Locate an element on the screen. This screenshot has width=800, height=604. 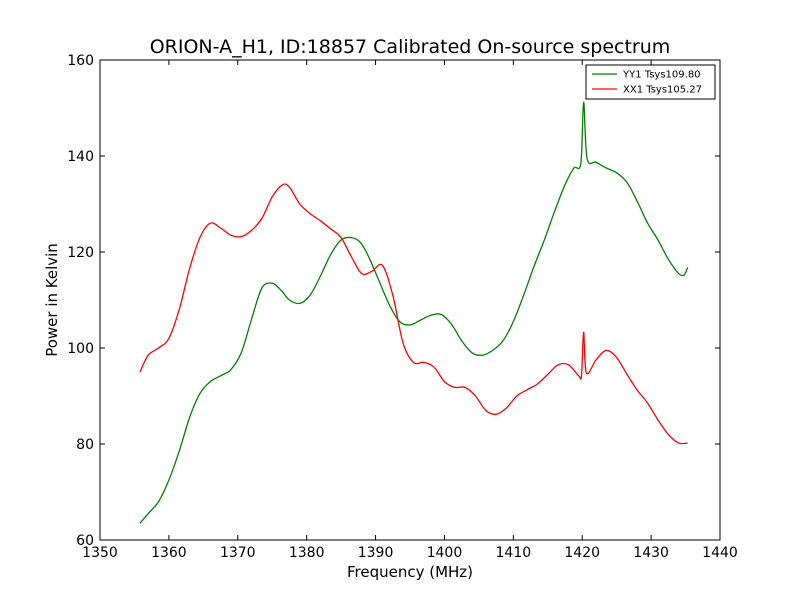
x-tick-label: 1380 is located at coordinates (307, 553).